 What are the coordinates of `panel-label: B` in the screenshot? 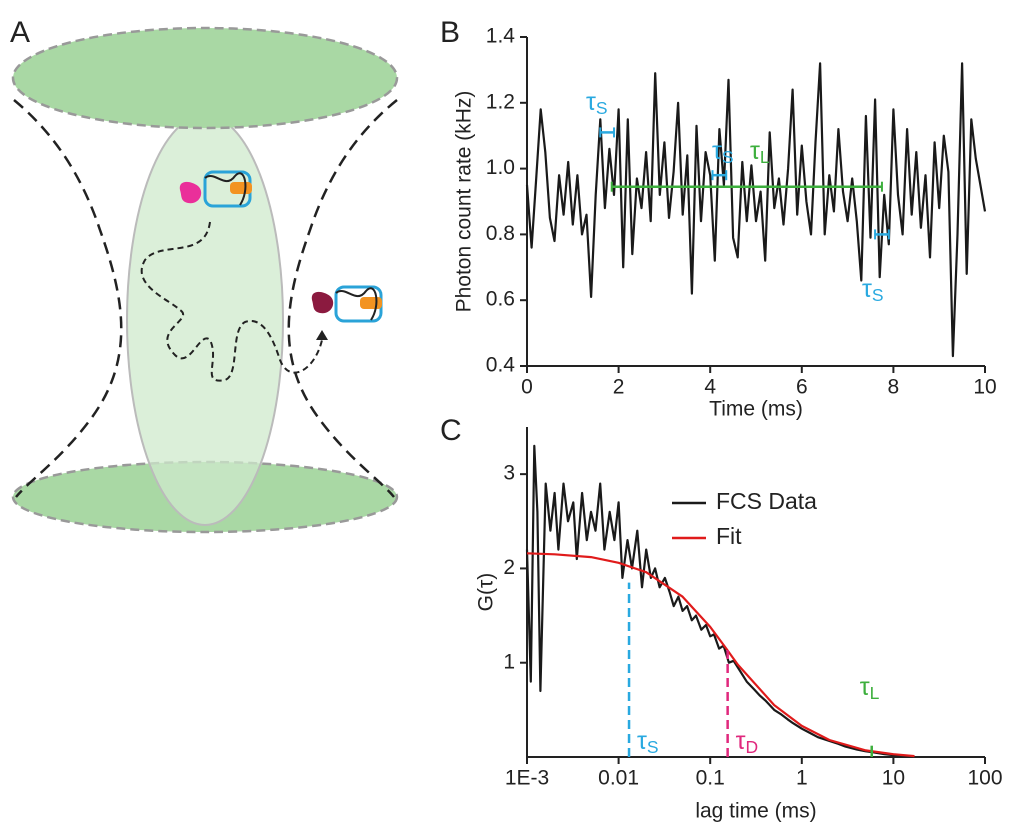 It's located at (450, 32).